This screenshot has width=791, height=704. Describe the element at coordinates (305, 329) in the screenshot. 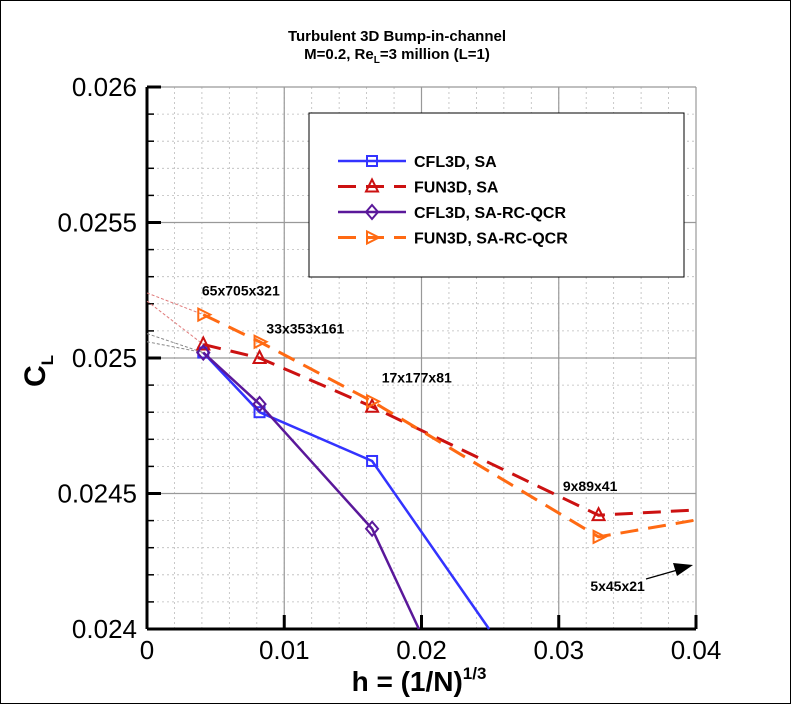

I see `annotation-label: 33x353x161` at that location.